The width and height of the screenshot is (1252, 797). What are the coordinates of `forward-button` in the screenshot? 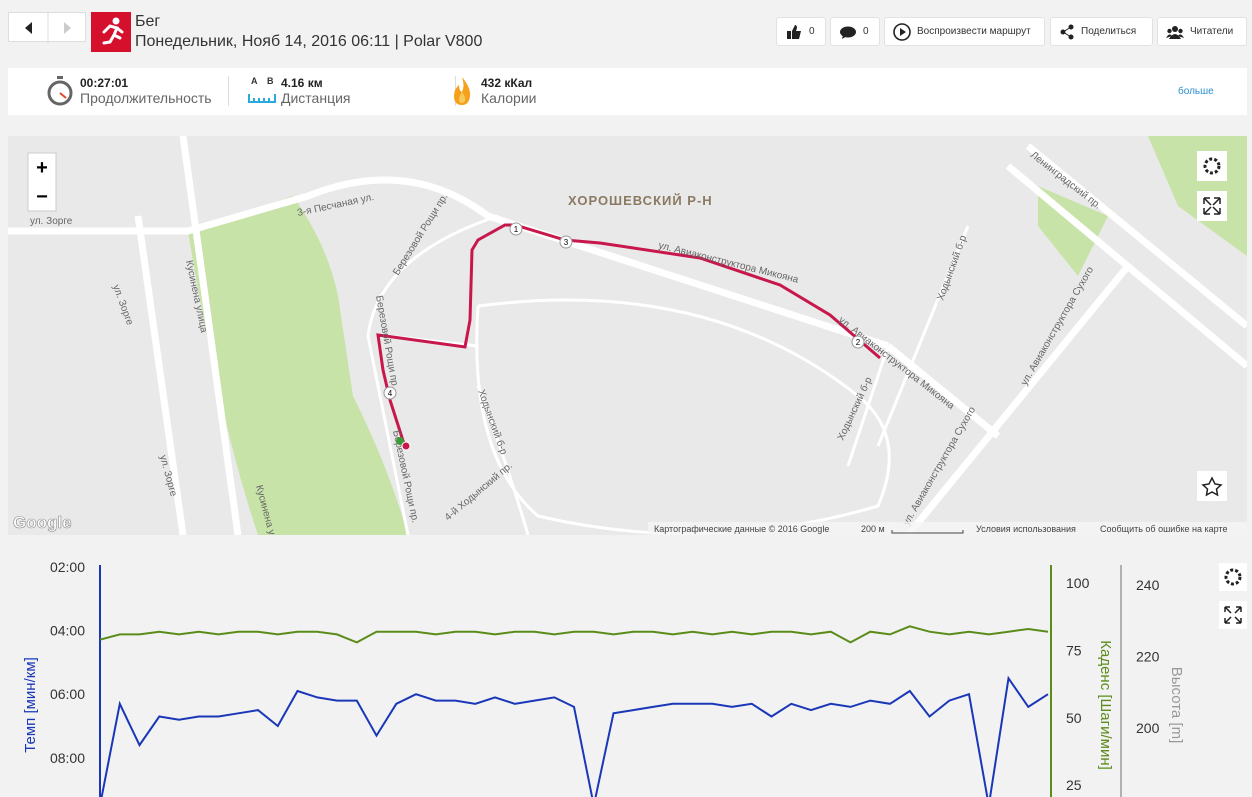 It's located at (67, 28).